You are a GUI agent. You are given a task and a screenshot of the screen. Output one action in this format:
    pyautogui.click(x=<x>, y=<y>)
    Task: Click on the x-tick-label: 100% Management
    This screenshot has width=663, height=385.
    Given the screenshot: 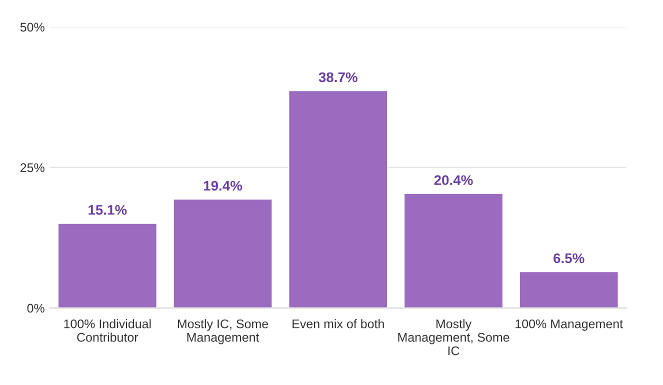 What is the action you would take?
    pyautogui.click(x=569, y=325)
    